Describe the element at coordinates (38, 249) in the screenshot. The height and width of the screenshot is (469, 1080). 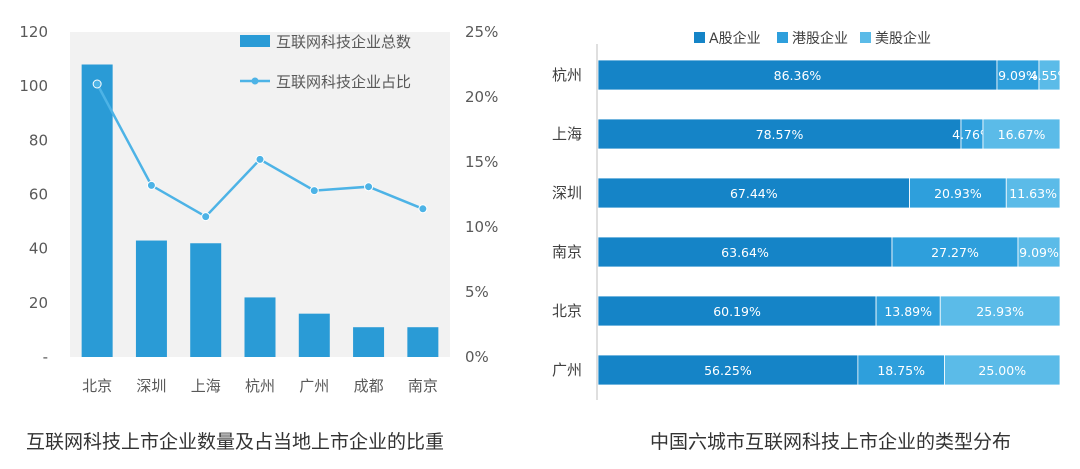
I see `y-left-tick-label: 40` at that location.